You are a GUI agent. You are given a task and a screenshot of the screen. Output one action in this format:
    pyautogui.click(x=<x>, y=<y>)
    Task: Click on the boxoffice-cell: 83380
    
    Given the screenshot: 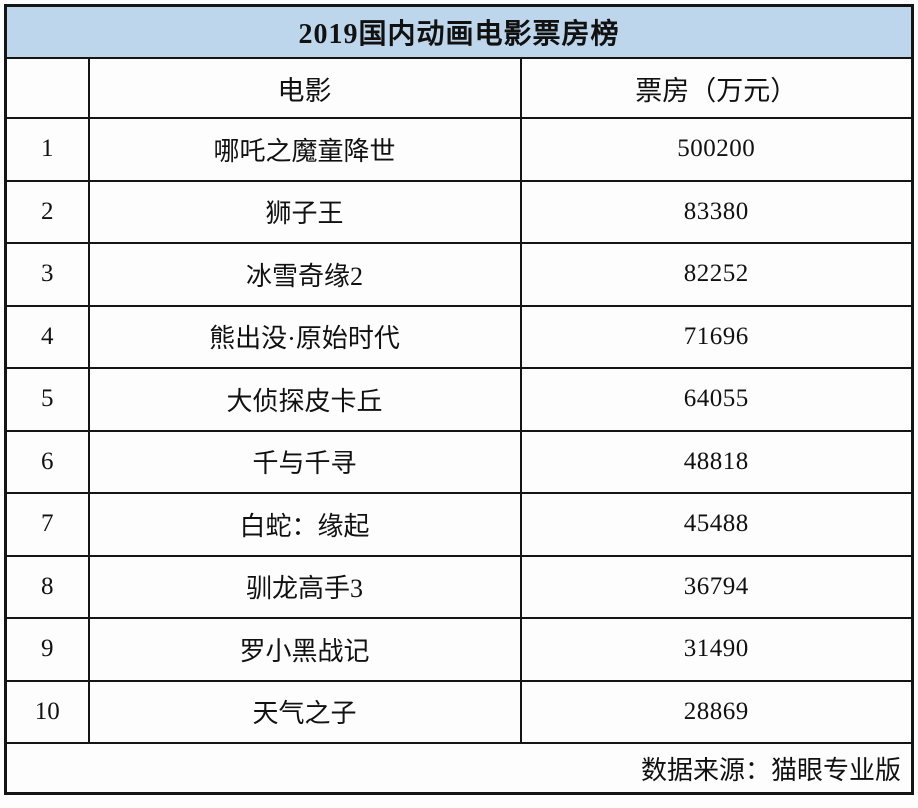 What is the action you would take?
    pyautogui.click(x=716, y=211)
    